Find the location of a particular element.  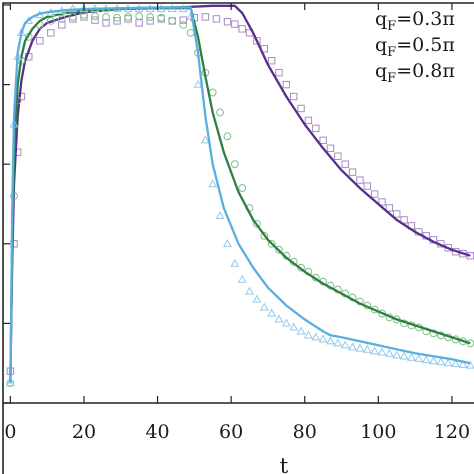

x-tick-label: 0 is located at coordinates (10, 432).